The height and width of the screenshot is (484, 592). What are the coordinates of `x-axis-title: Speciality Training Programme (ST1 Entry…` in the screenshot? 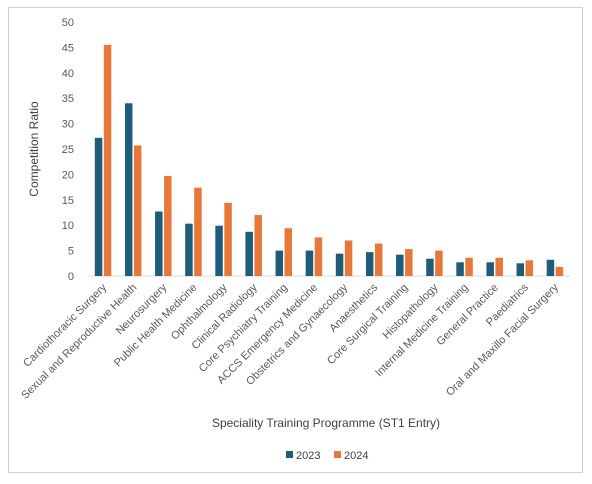 It's located at (326, 423).